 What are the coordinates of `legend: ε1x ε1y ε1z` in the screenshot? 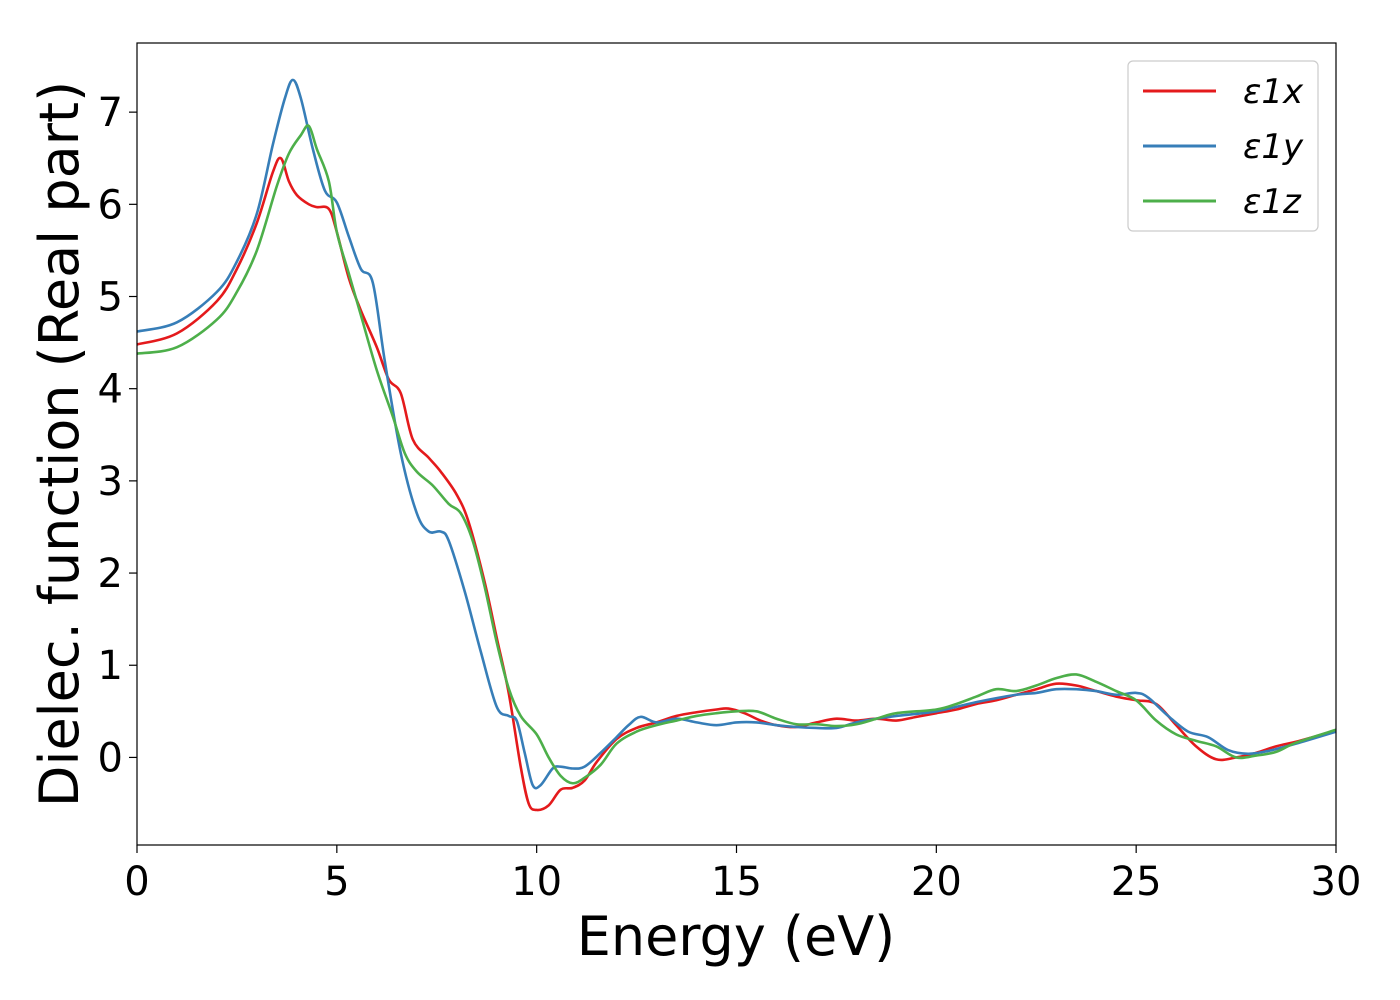 It's located at (1223, 146).